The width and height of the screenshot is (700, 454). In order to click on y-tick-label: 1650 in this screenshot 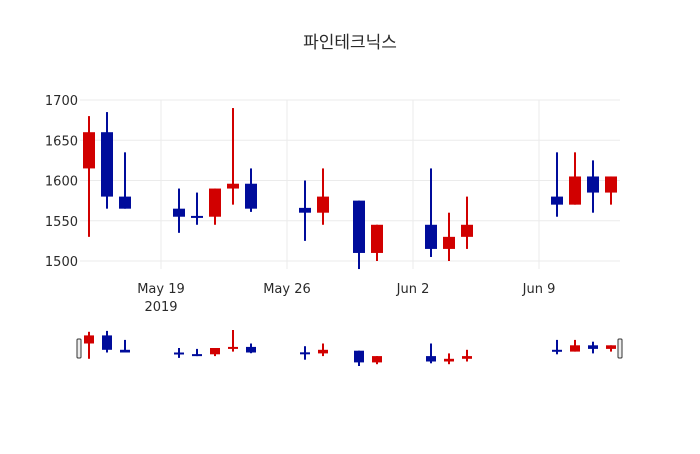, I will do `click(61, 141)`.